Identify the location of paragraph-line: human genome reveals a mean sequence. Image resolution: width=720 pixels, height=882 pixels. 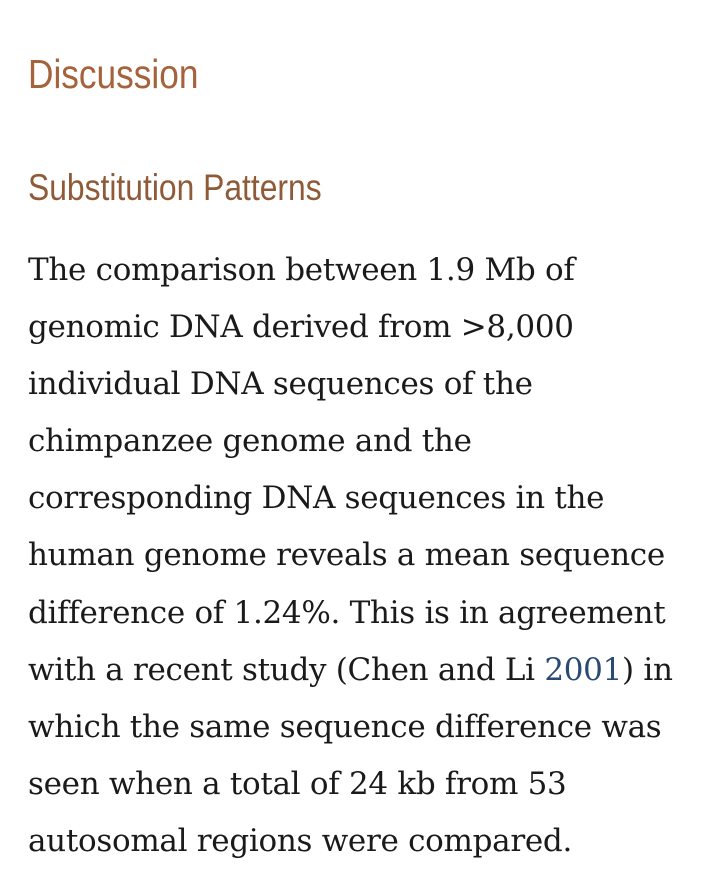
(346, 555).